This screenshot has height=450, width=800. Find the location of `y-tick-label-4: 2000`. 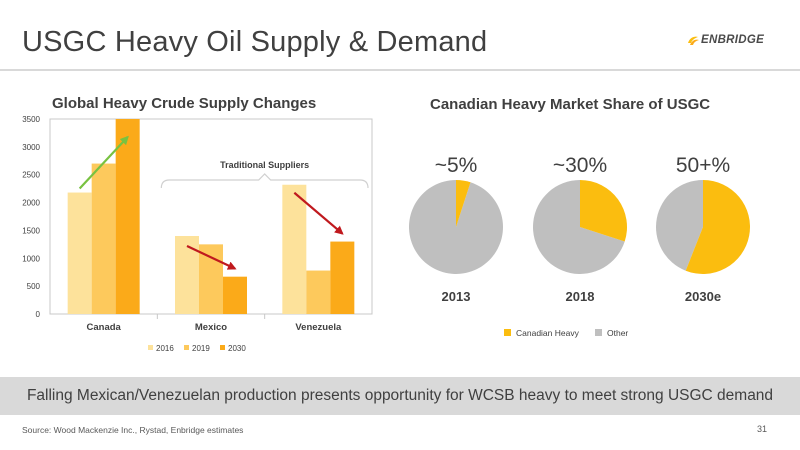

y-tick-label-4: 2000 is located at coordinates (31, 203).